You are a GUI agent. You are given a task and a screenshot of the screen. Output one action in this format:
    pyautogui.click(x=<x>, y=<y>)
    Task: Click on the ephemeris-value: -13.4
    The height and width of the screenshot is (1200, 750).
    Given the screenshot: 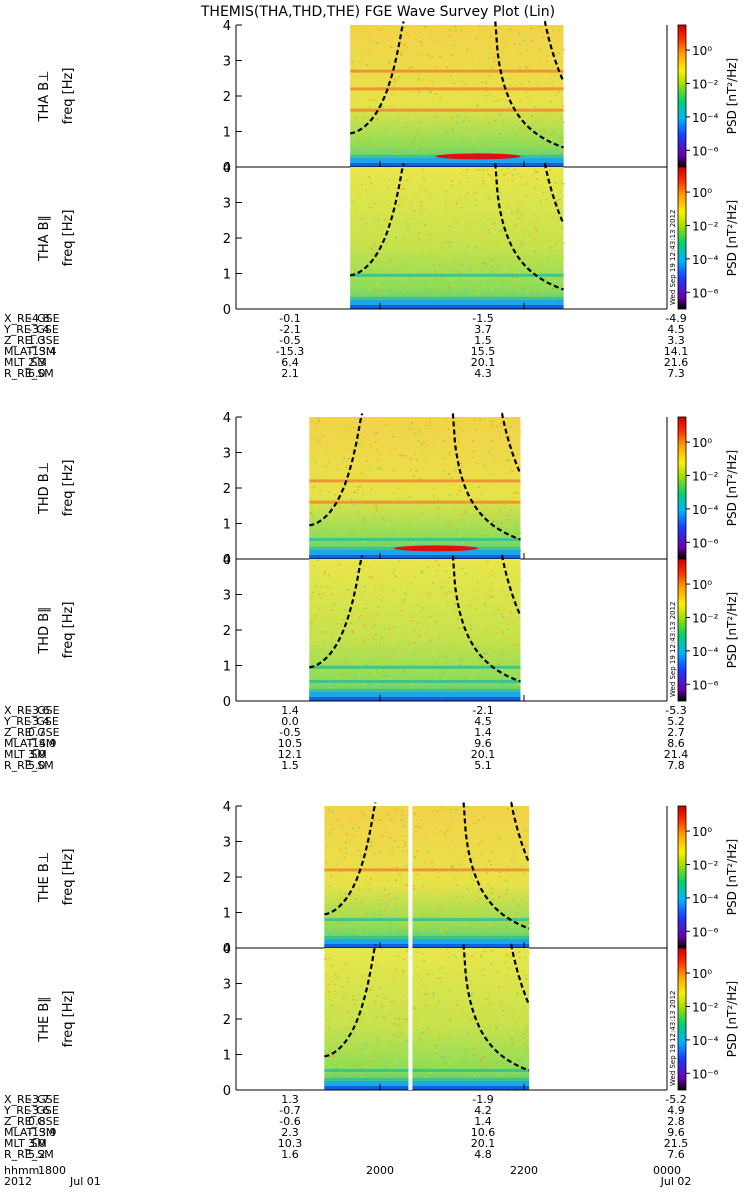 What is the action you would take?
    pyautogui.click(x=42, y=351)
    